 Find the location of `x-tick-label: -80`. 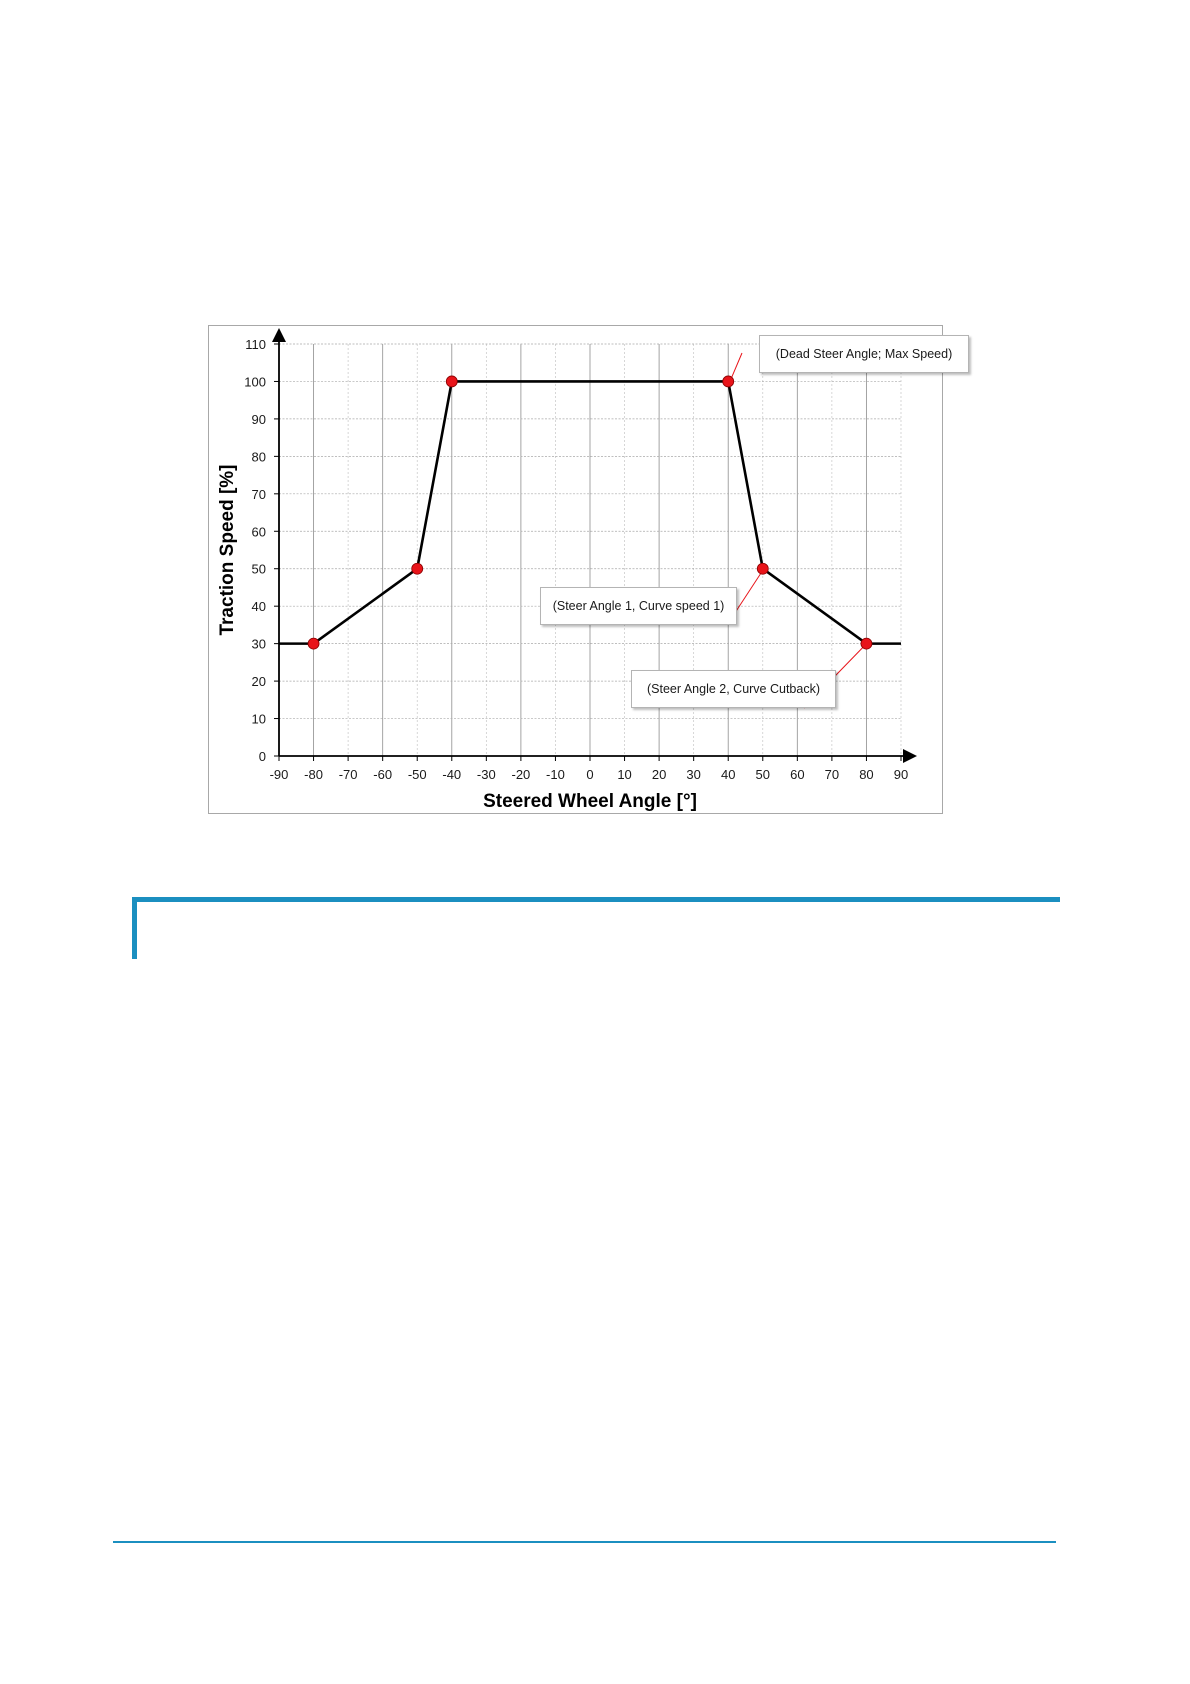

x-tick-label: -80 is located at coordinates (313, 774).